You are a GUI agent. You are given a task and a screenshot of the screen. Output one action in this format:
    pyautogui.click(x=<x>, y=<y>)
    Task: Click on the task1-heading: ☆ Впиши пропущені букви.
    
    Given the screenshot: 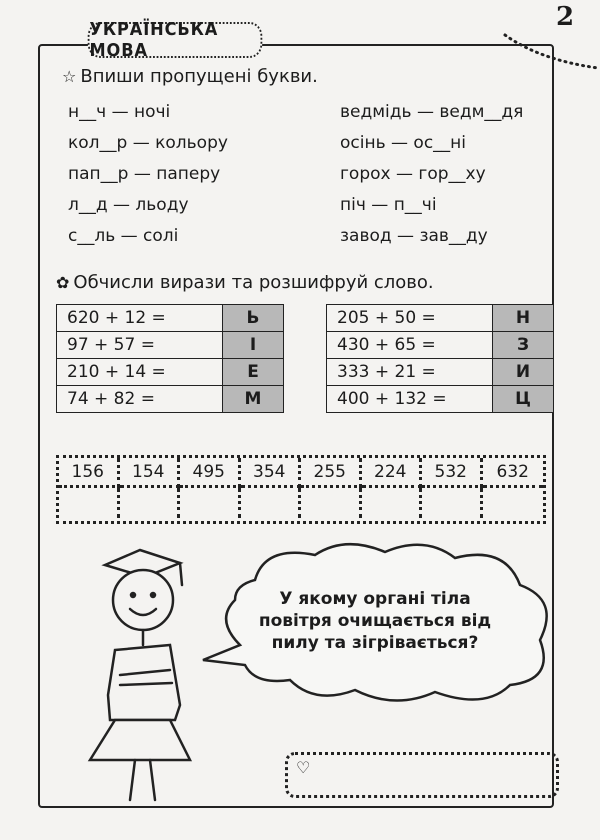 What is the action you would take?
    pyautogui.click(x=190, y=76)
    